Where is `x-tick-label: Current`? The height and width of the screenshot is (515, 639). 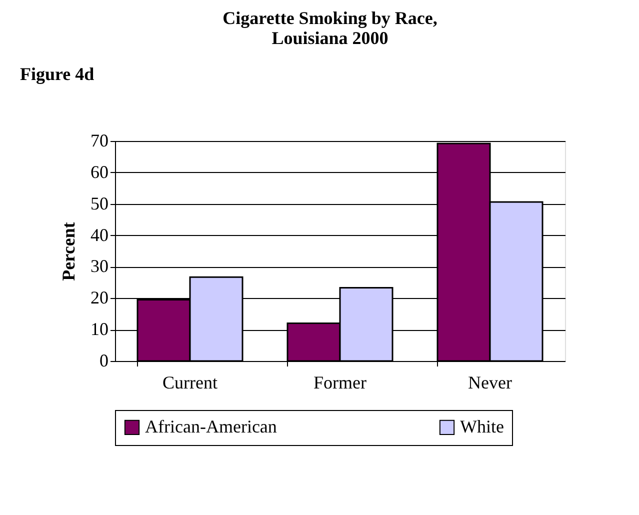 x-tick-label: Current is located at coordinates (190, 382).